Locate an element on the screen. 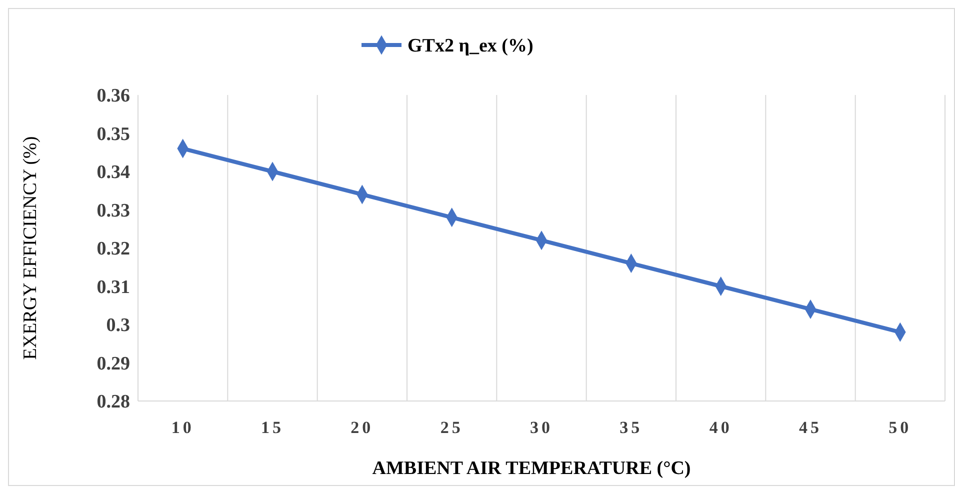 This screenshot has width=955, height=490. x-tick-label: 50 is located at coordinates (900, 427).